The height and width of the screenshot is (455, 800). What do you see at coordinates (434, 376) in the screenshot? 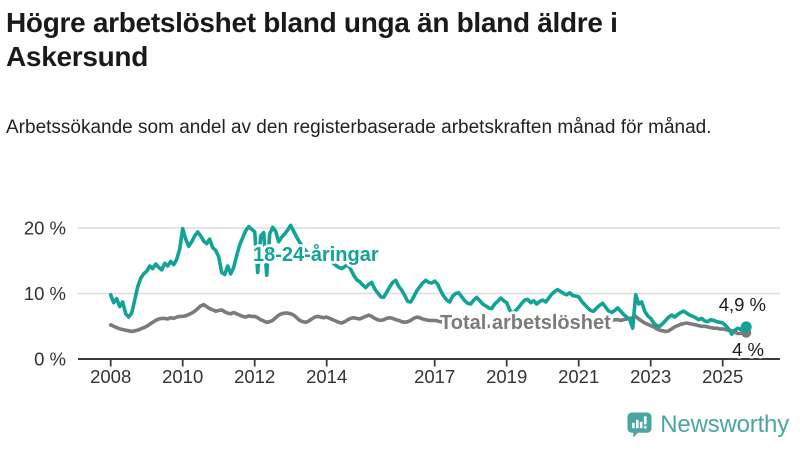
I see `x-tick-label: 2017` at bounding box center [434, 376].